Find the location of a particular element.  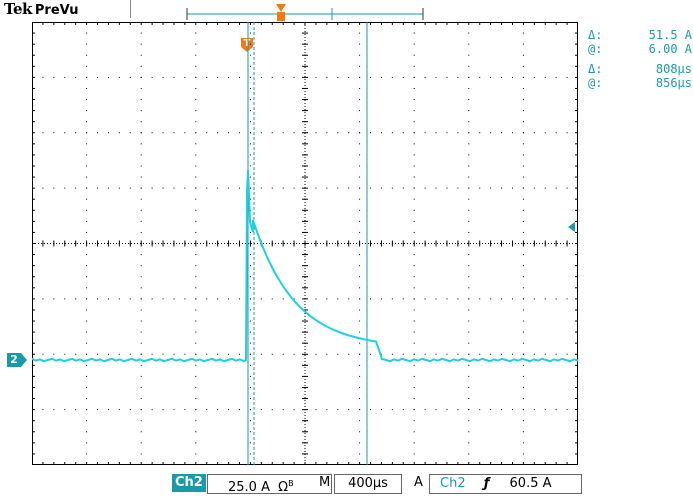

acquisition-indicator: A is located at coordinates (418, 482).